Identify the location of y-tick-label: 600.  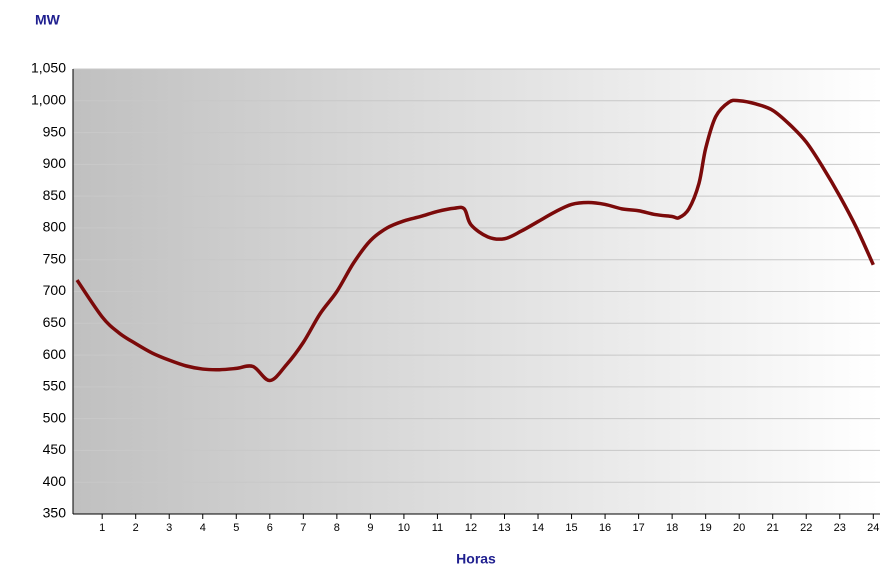
(55, 354).